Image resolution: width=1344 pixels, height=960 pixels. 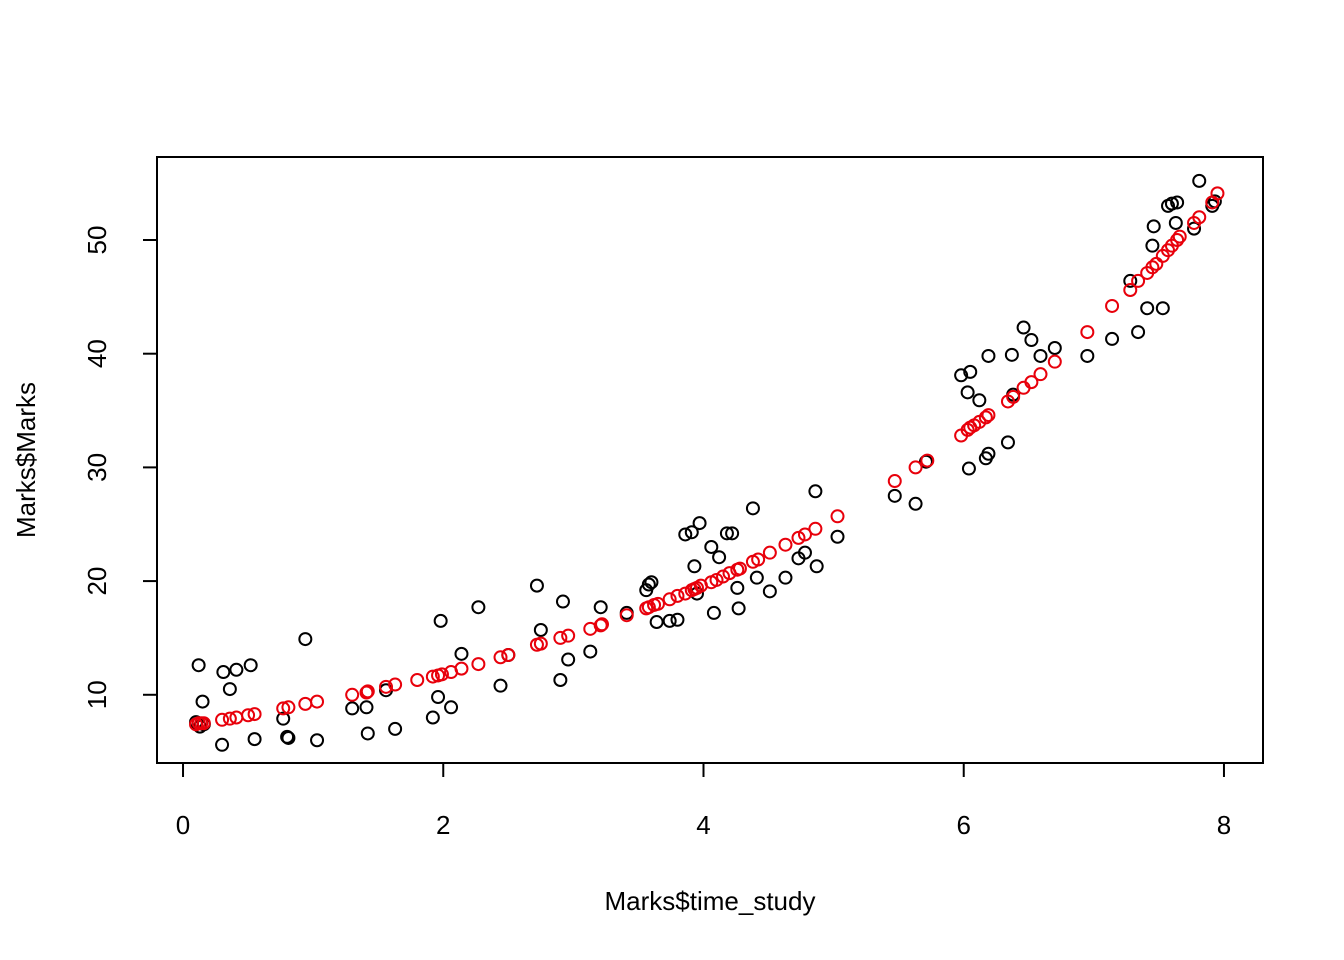 What do you see at coordinates (703, 825) in the screenshot?
I see `x-tick-label: 4` at bounding box center [703, 825].